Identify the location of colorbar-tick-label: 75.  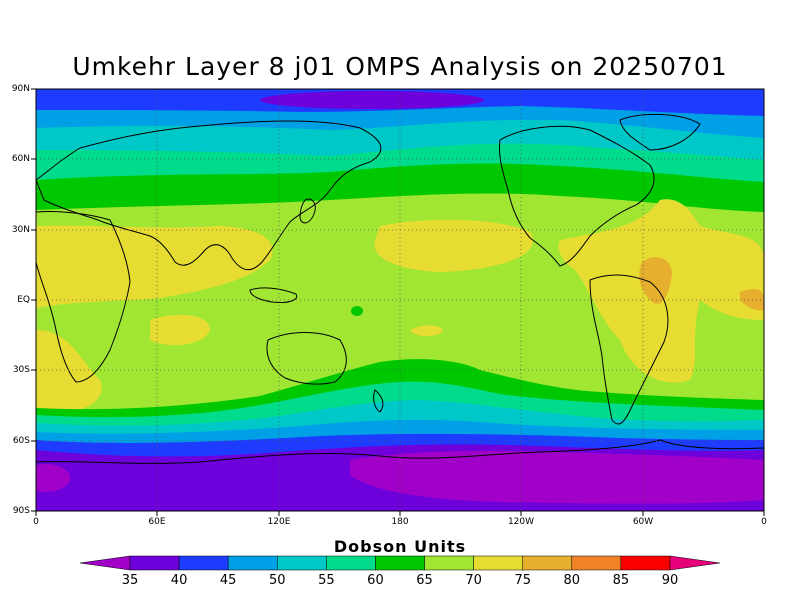
(522, 580).